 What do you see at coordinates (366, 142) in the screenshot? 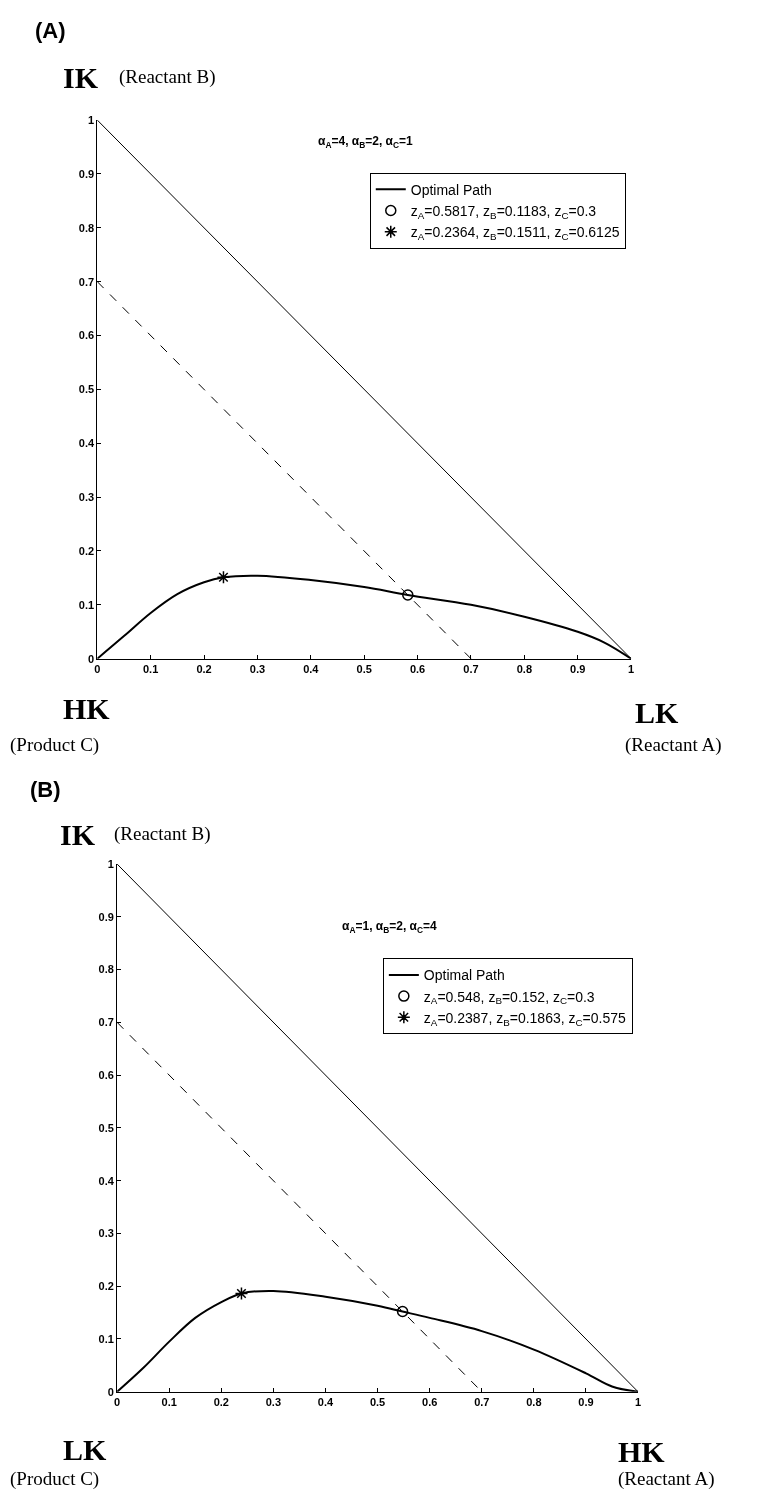
I see `annotation: α$_{A}$=4, α$_{B}$=2, α$_{C}$=1` at bounding box center [366, 142].